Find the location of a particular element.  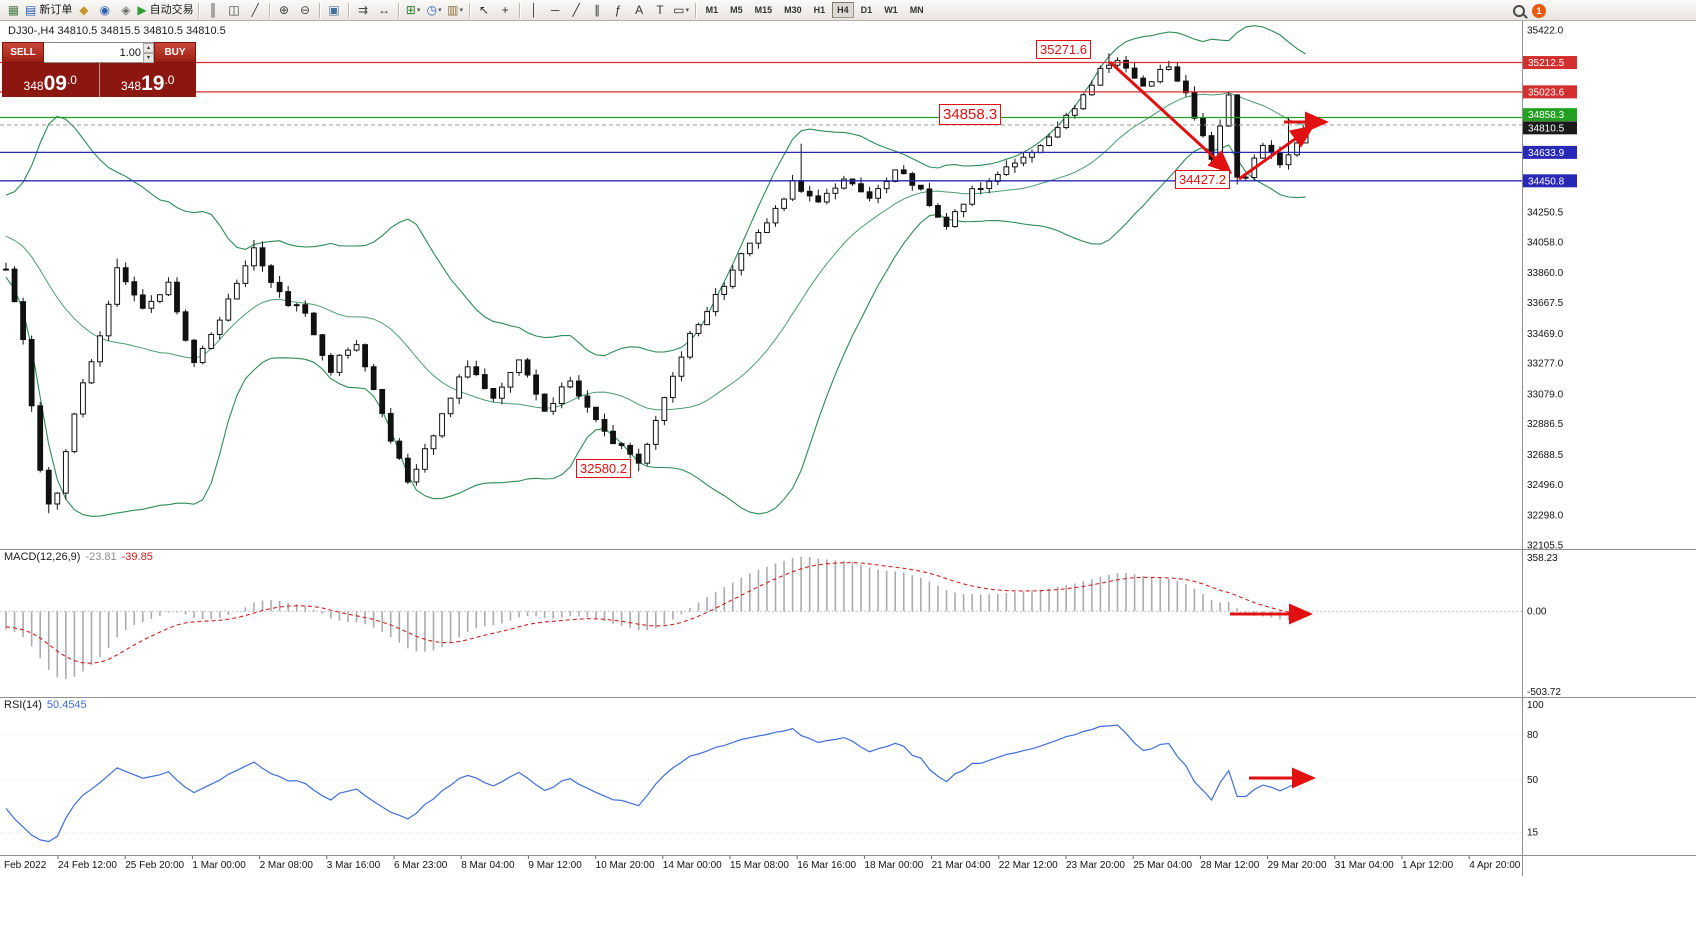

trendline-icon: ╱ is located at coordinates (576, 10).